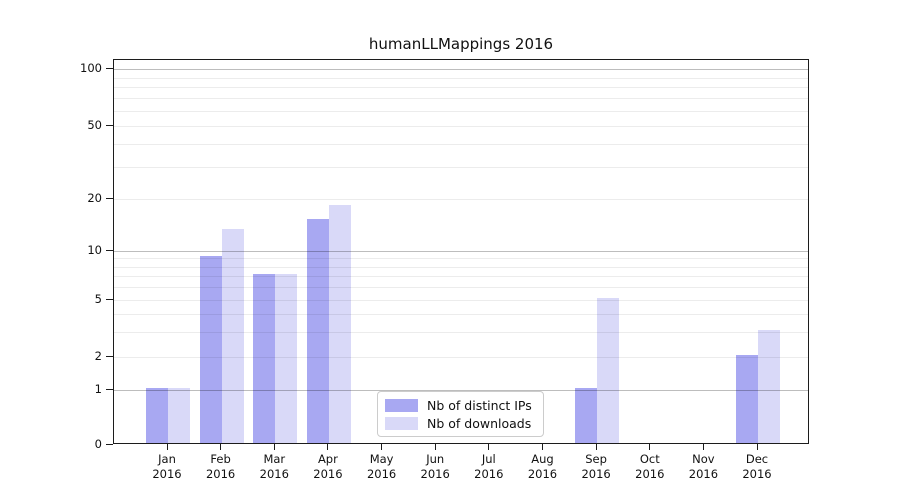 This screenshot has height=500, width=900. I want to click on chart-title: humanLLMappings 2016, so click(461, 44).